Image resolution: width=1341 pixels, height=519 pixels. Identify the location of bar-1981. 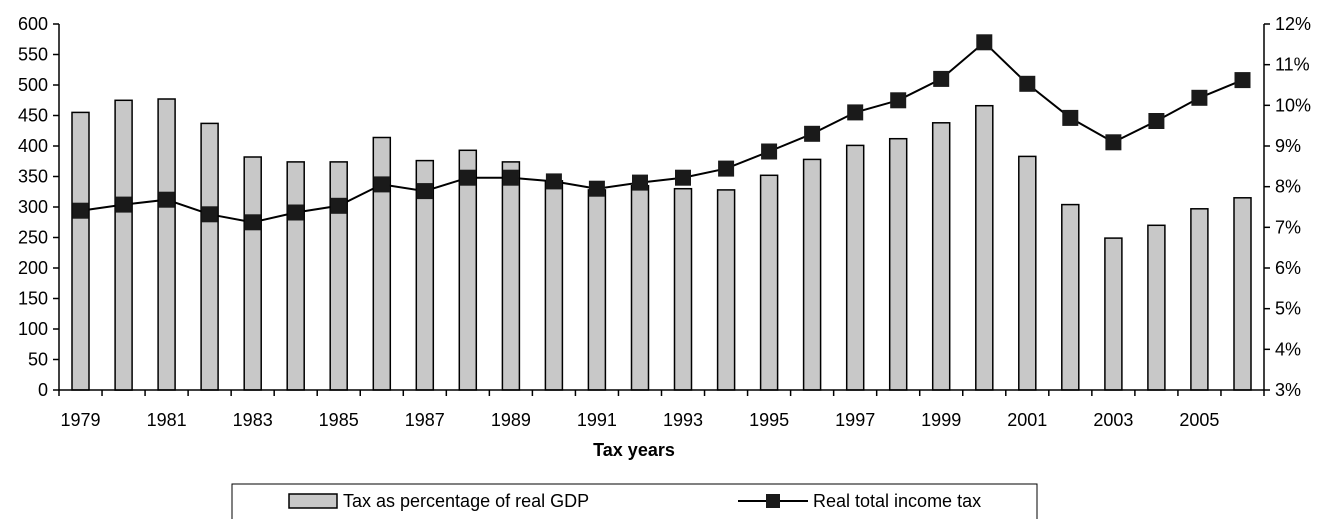
(166, 244).